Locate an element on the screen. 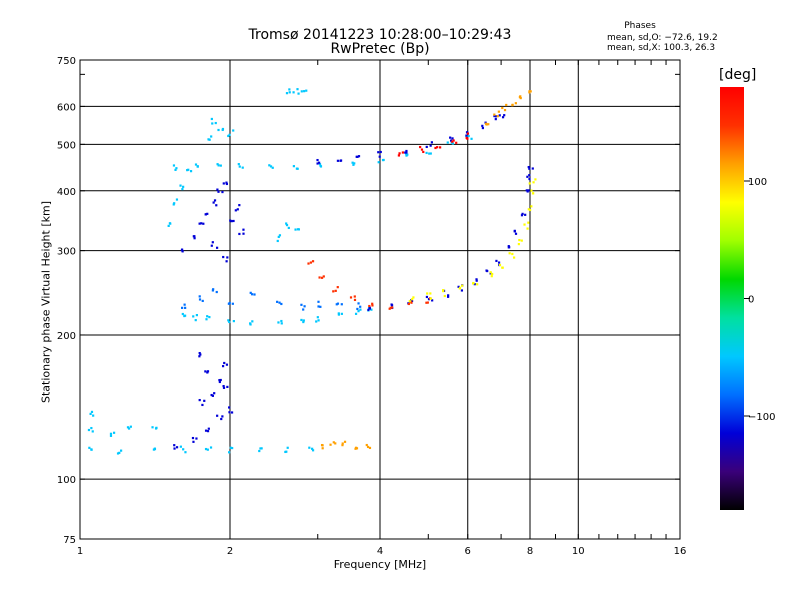 This screenshot has width=800, height=600. phase-stats-o: mean, sd,O: −72.6, 19.2 is located at coordinates (662, 38).